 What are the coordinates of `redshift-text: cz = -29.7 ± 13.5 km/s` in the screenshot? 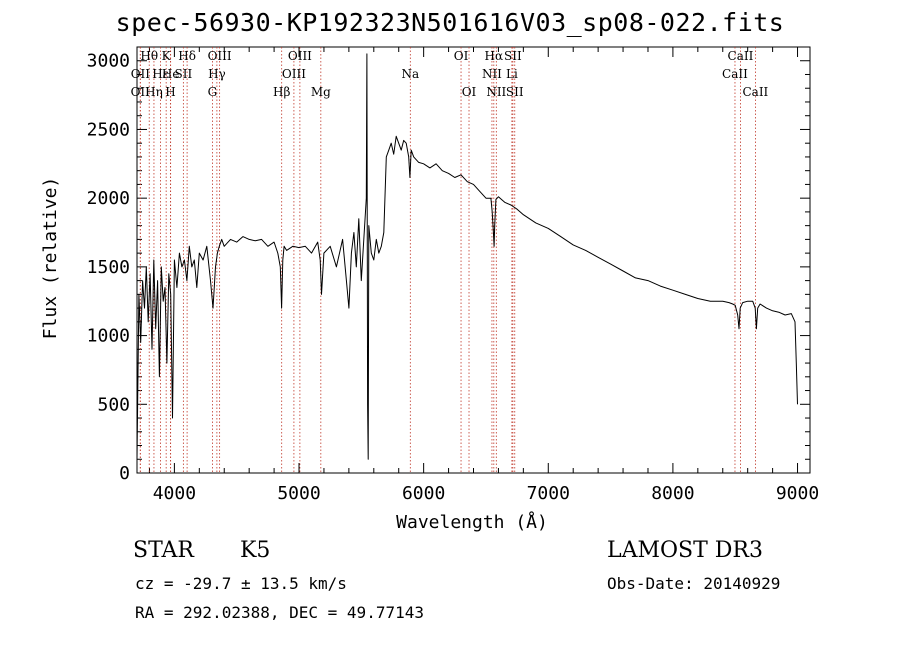 It's located at (241, 583).